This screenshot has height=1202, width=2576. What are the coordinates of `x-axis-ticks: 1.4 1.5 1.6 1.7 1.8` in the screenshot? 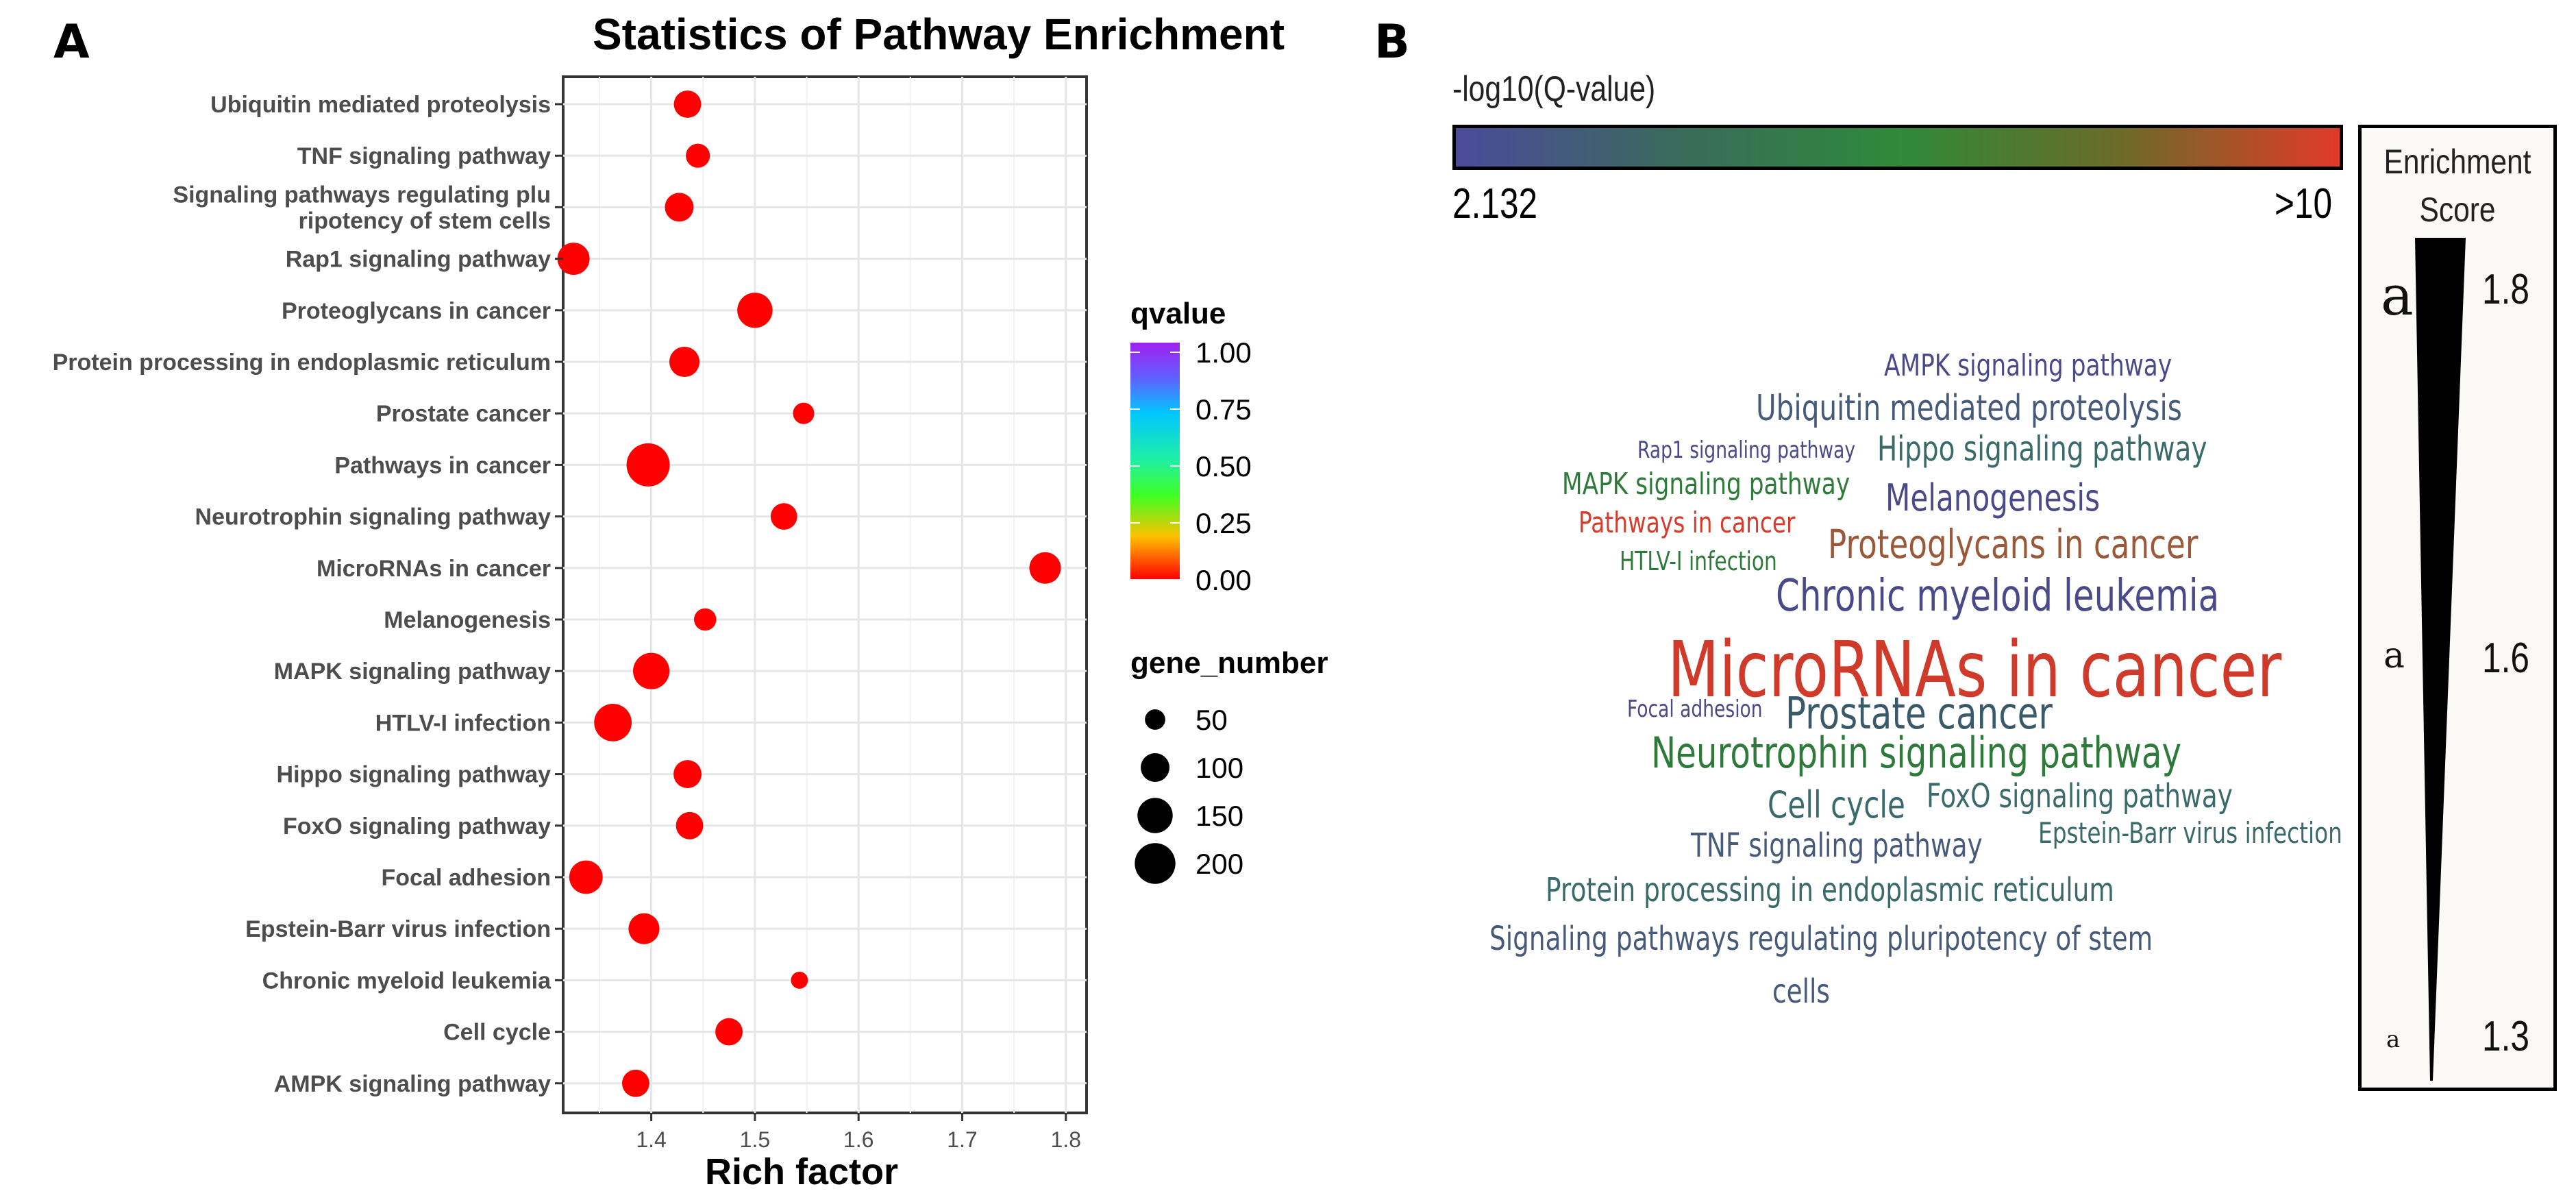 It's located at (858, 1132).